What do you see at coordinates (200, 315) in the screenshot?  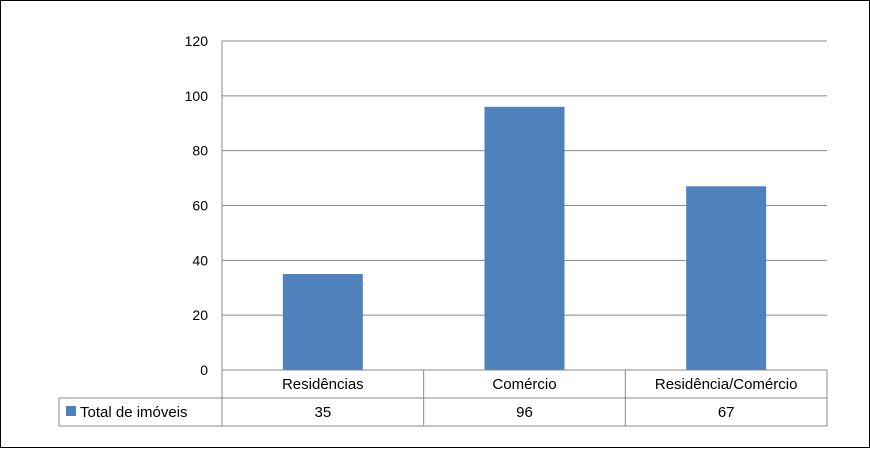 I see `y-tick-label: 20` at bounding box center [200, 315].